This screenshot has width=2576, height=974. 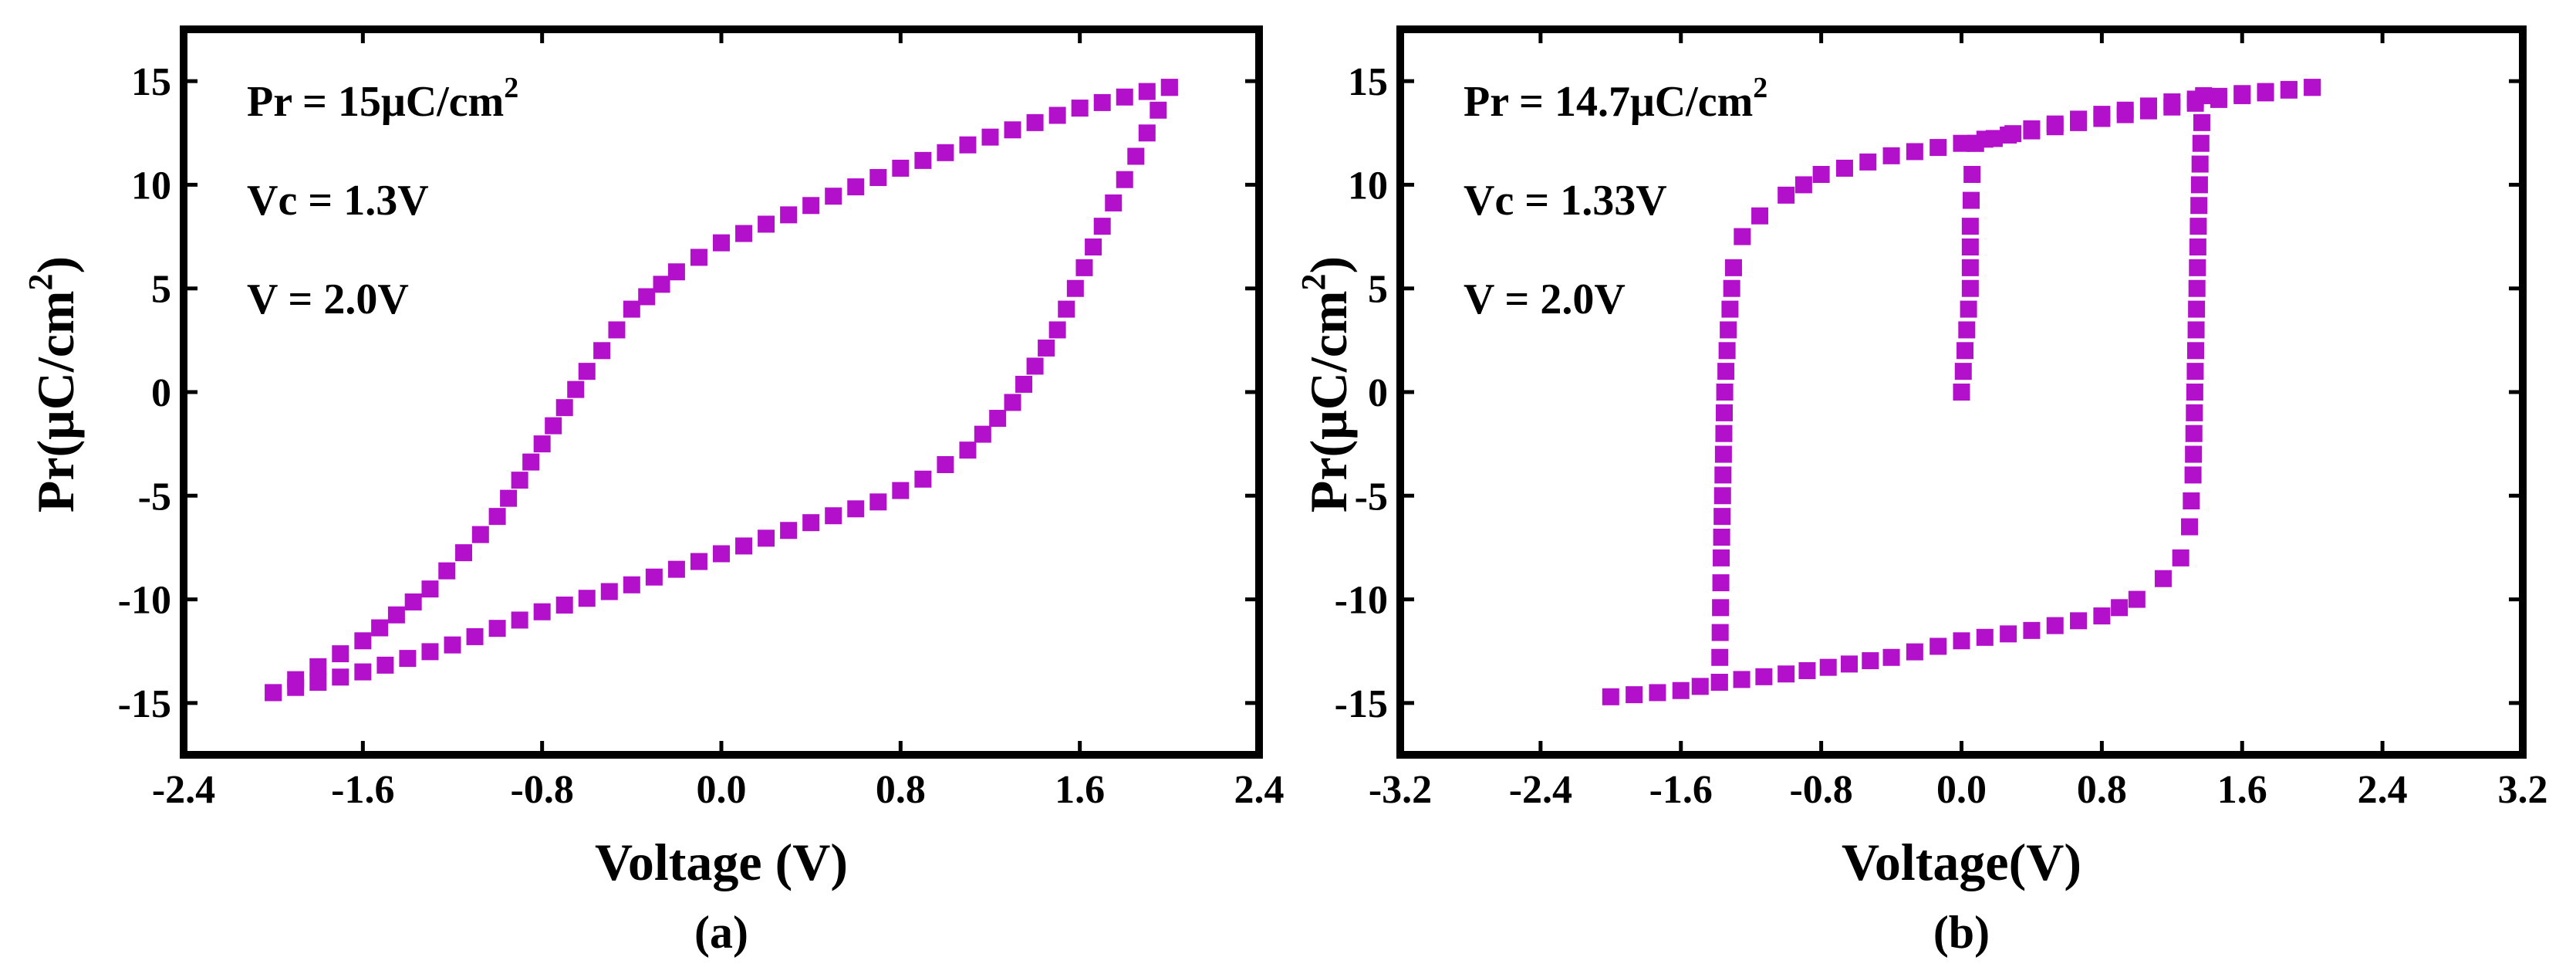 I want to click on y-tick-label: 5, so click(x=1378, y=290).